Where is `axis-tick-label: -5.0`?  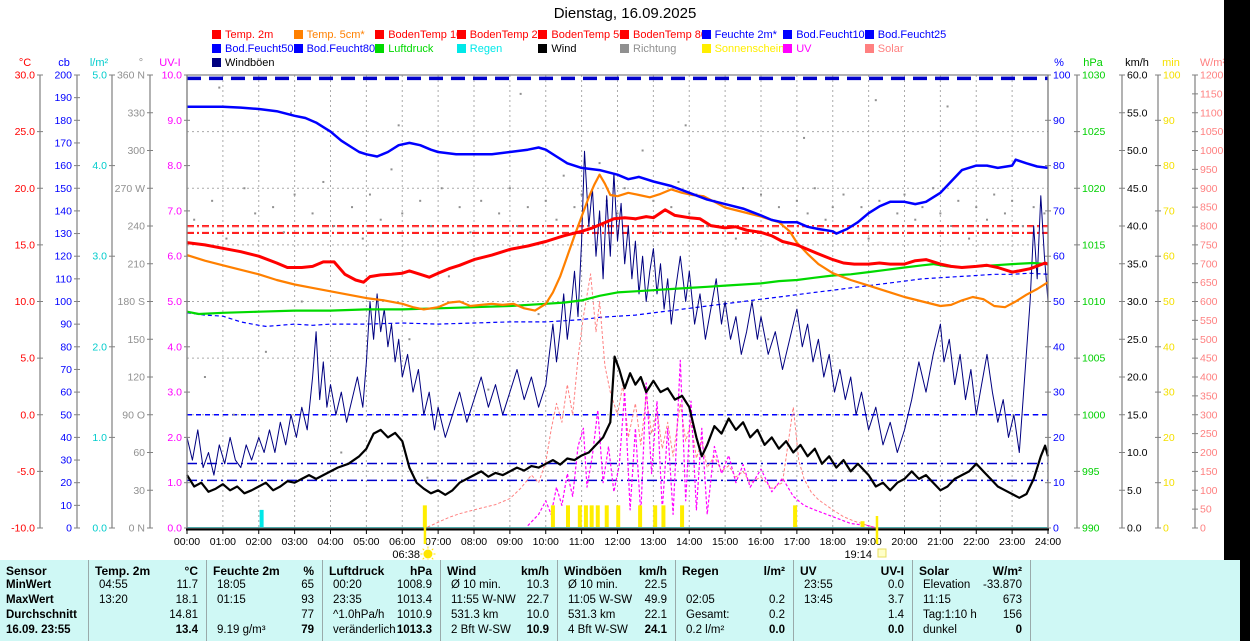 axis-tick-label: -5.0 is located at coordinates (26, 472).